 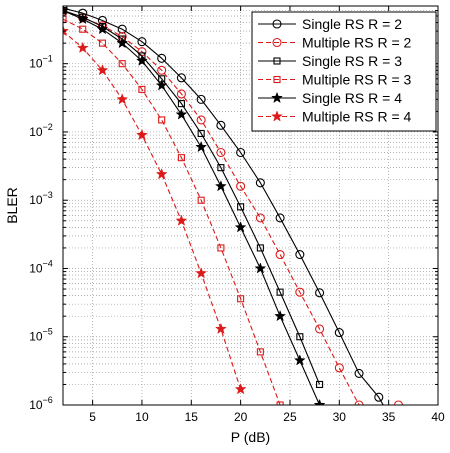 I want to click on x-tick-label: 35, so click(x=389, y=417).